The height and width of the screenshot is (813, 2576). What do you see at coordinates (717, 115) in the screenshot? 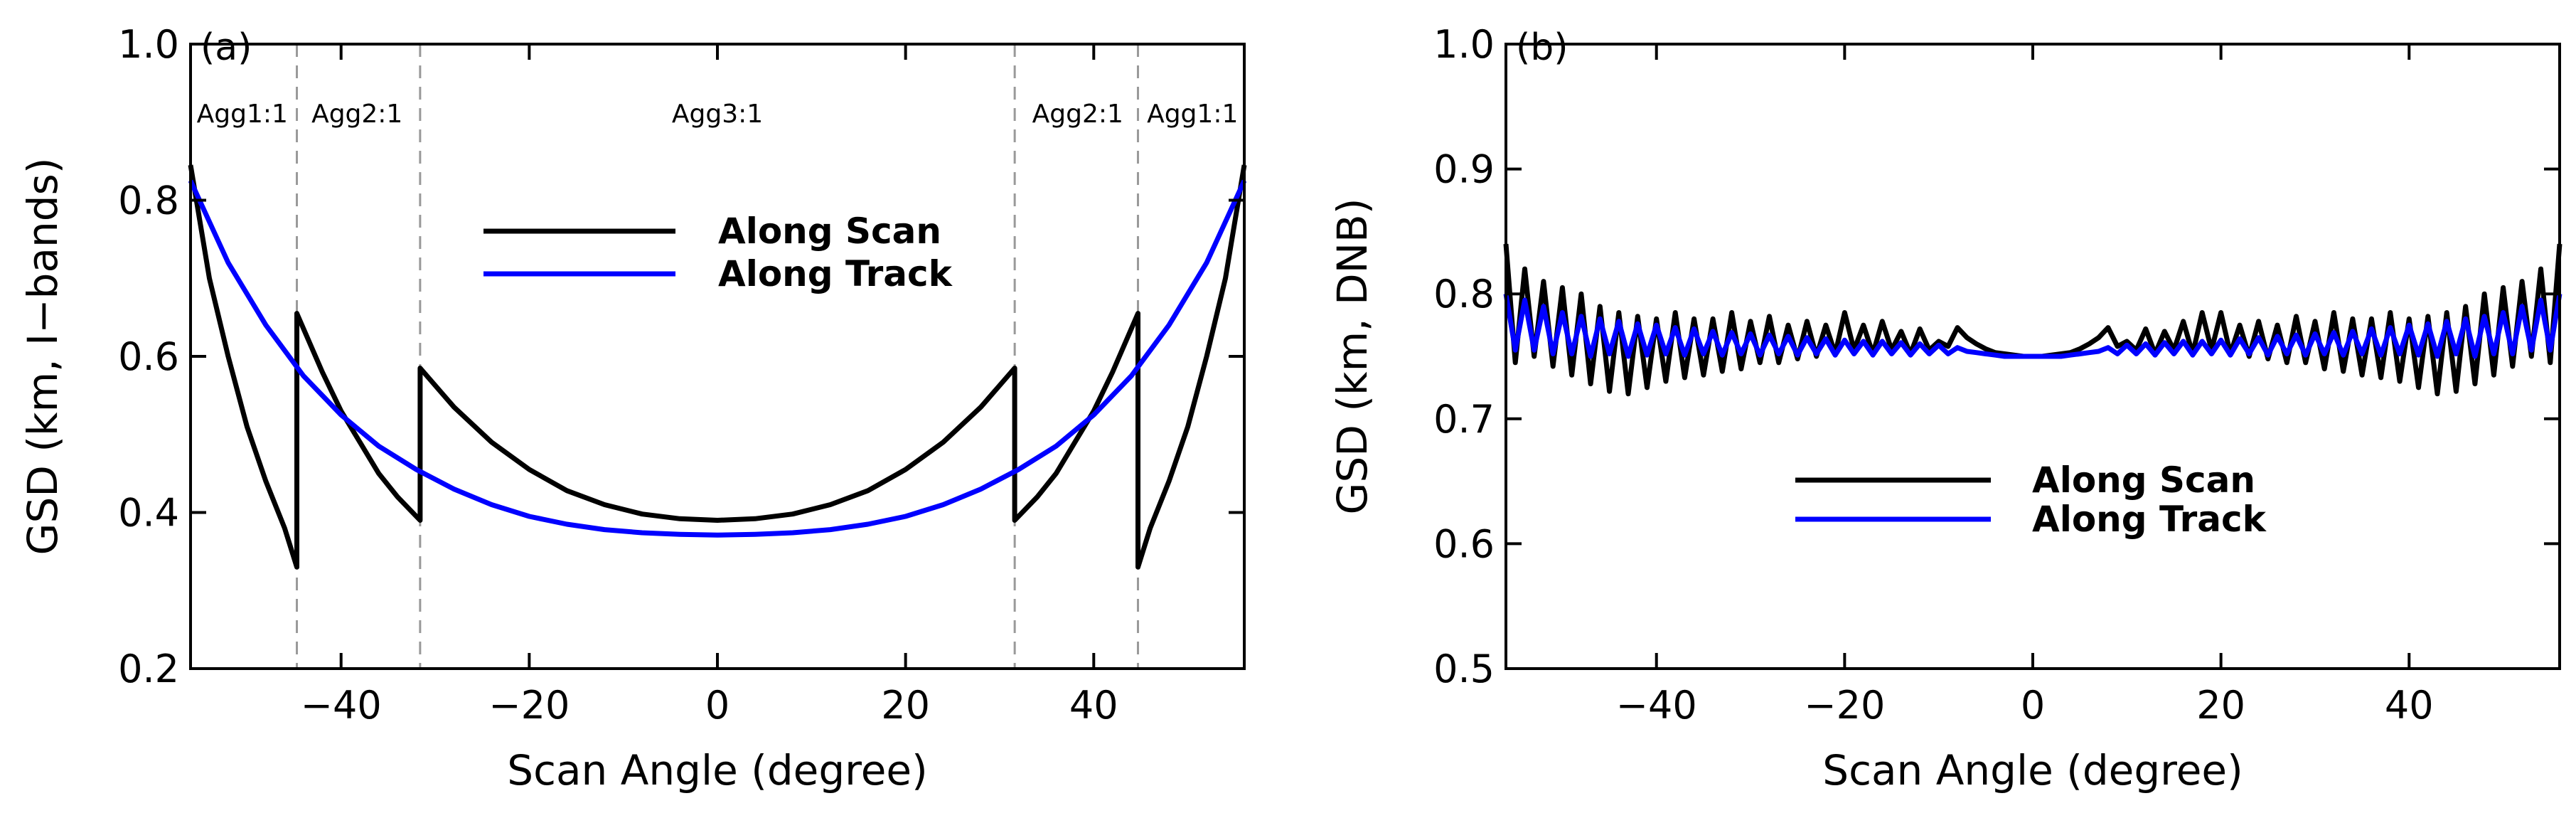
I see `region-label: Agg3:1` at bounding box center [717, 115].